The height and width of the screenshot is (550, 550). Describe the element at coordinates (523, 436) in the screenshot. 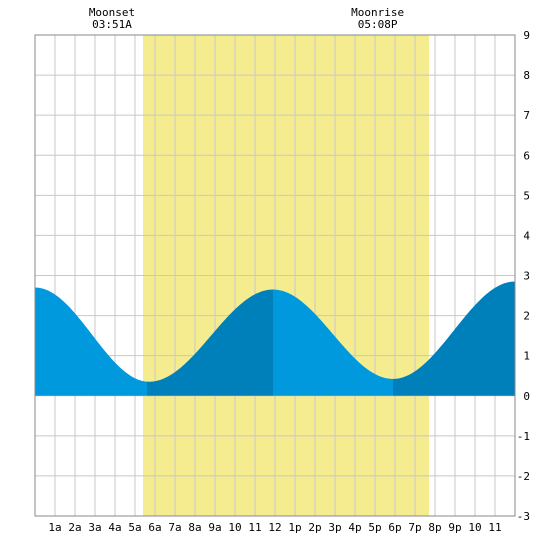

I see `y-tick-label: -1` at that location.